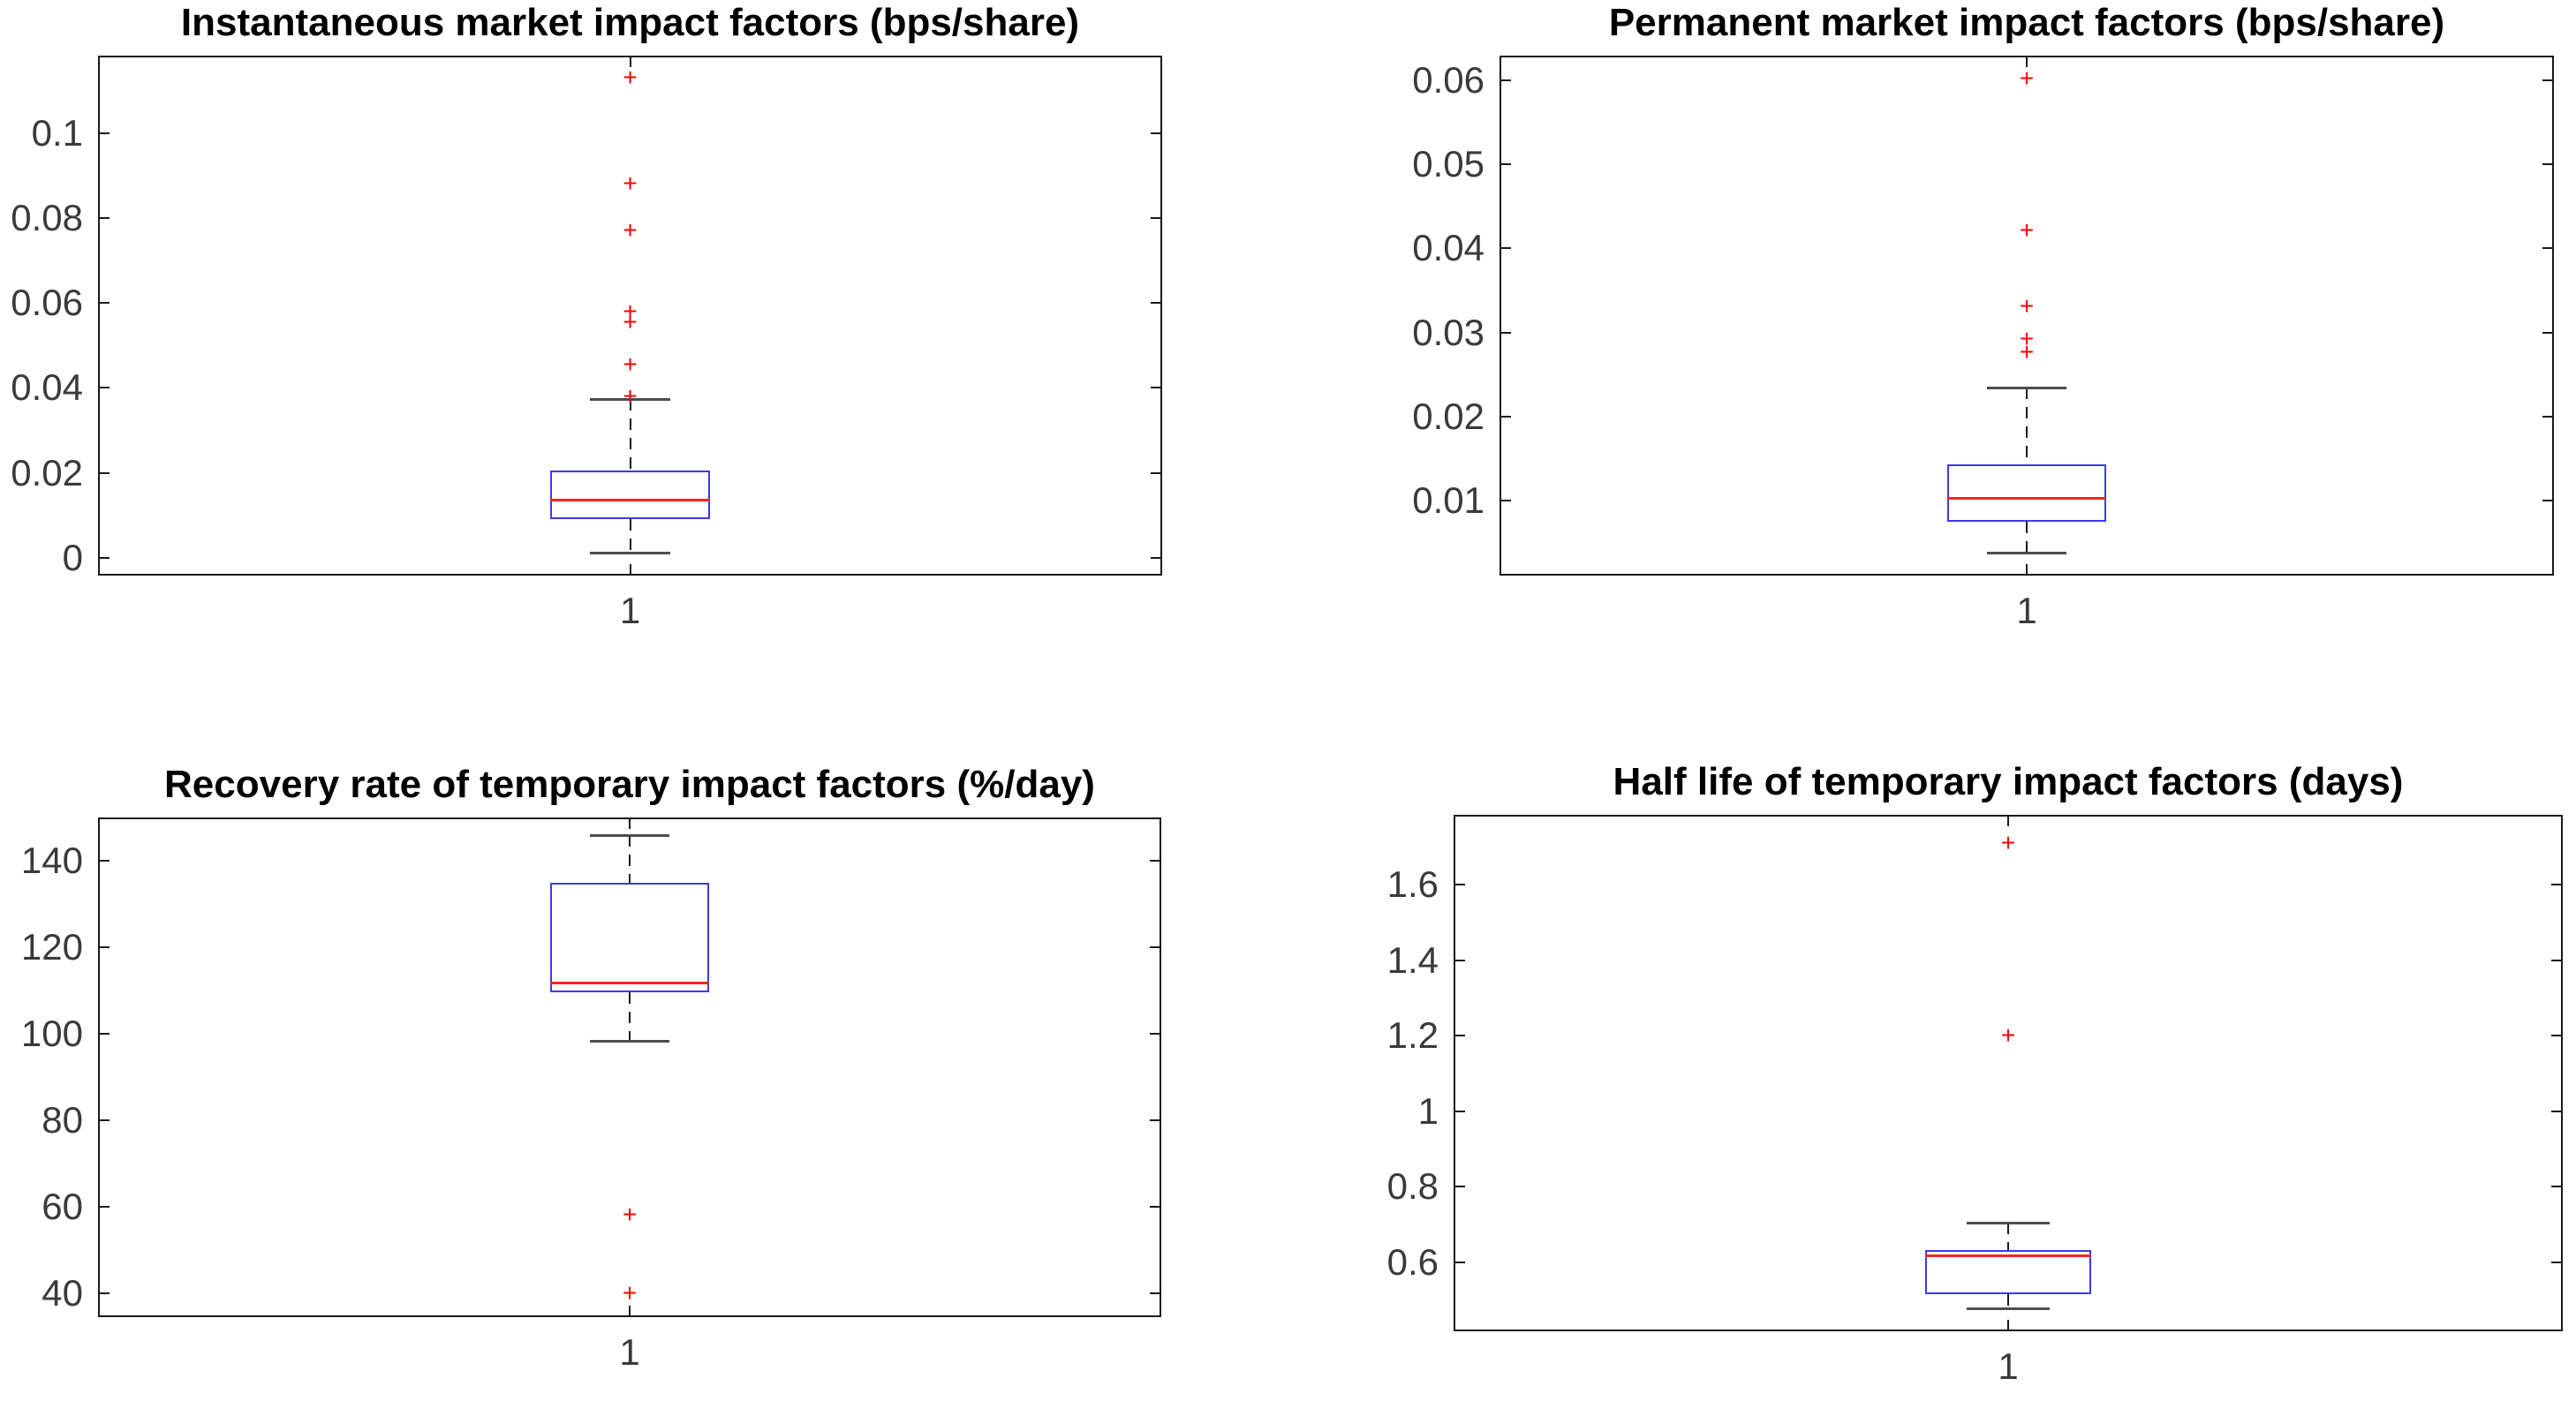  What do you see at coordinates (1412, 1035) in the screenshot?
I see `y-tick-label: 1.2` at bounding box center [1412, 1035].